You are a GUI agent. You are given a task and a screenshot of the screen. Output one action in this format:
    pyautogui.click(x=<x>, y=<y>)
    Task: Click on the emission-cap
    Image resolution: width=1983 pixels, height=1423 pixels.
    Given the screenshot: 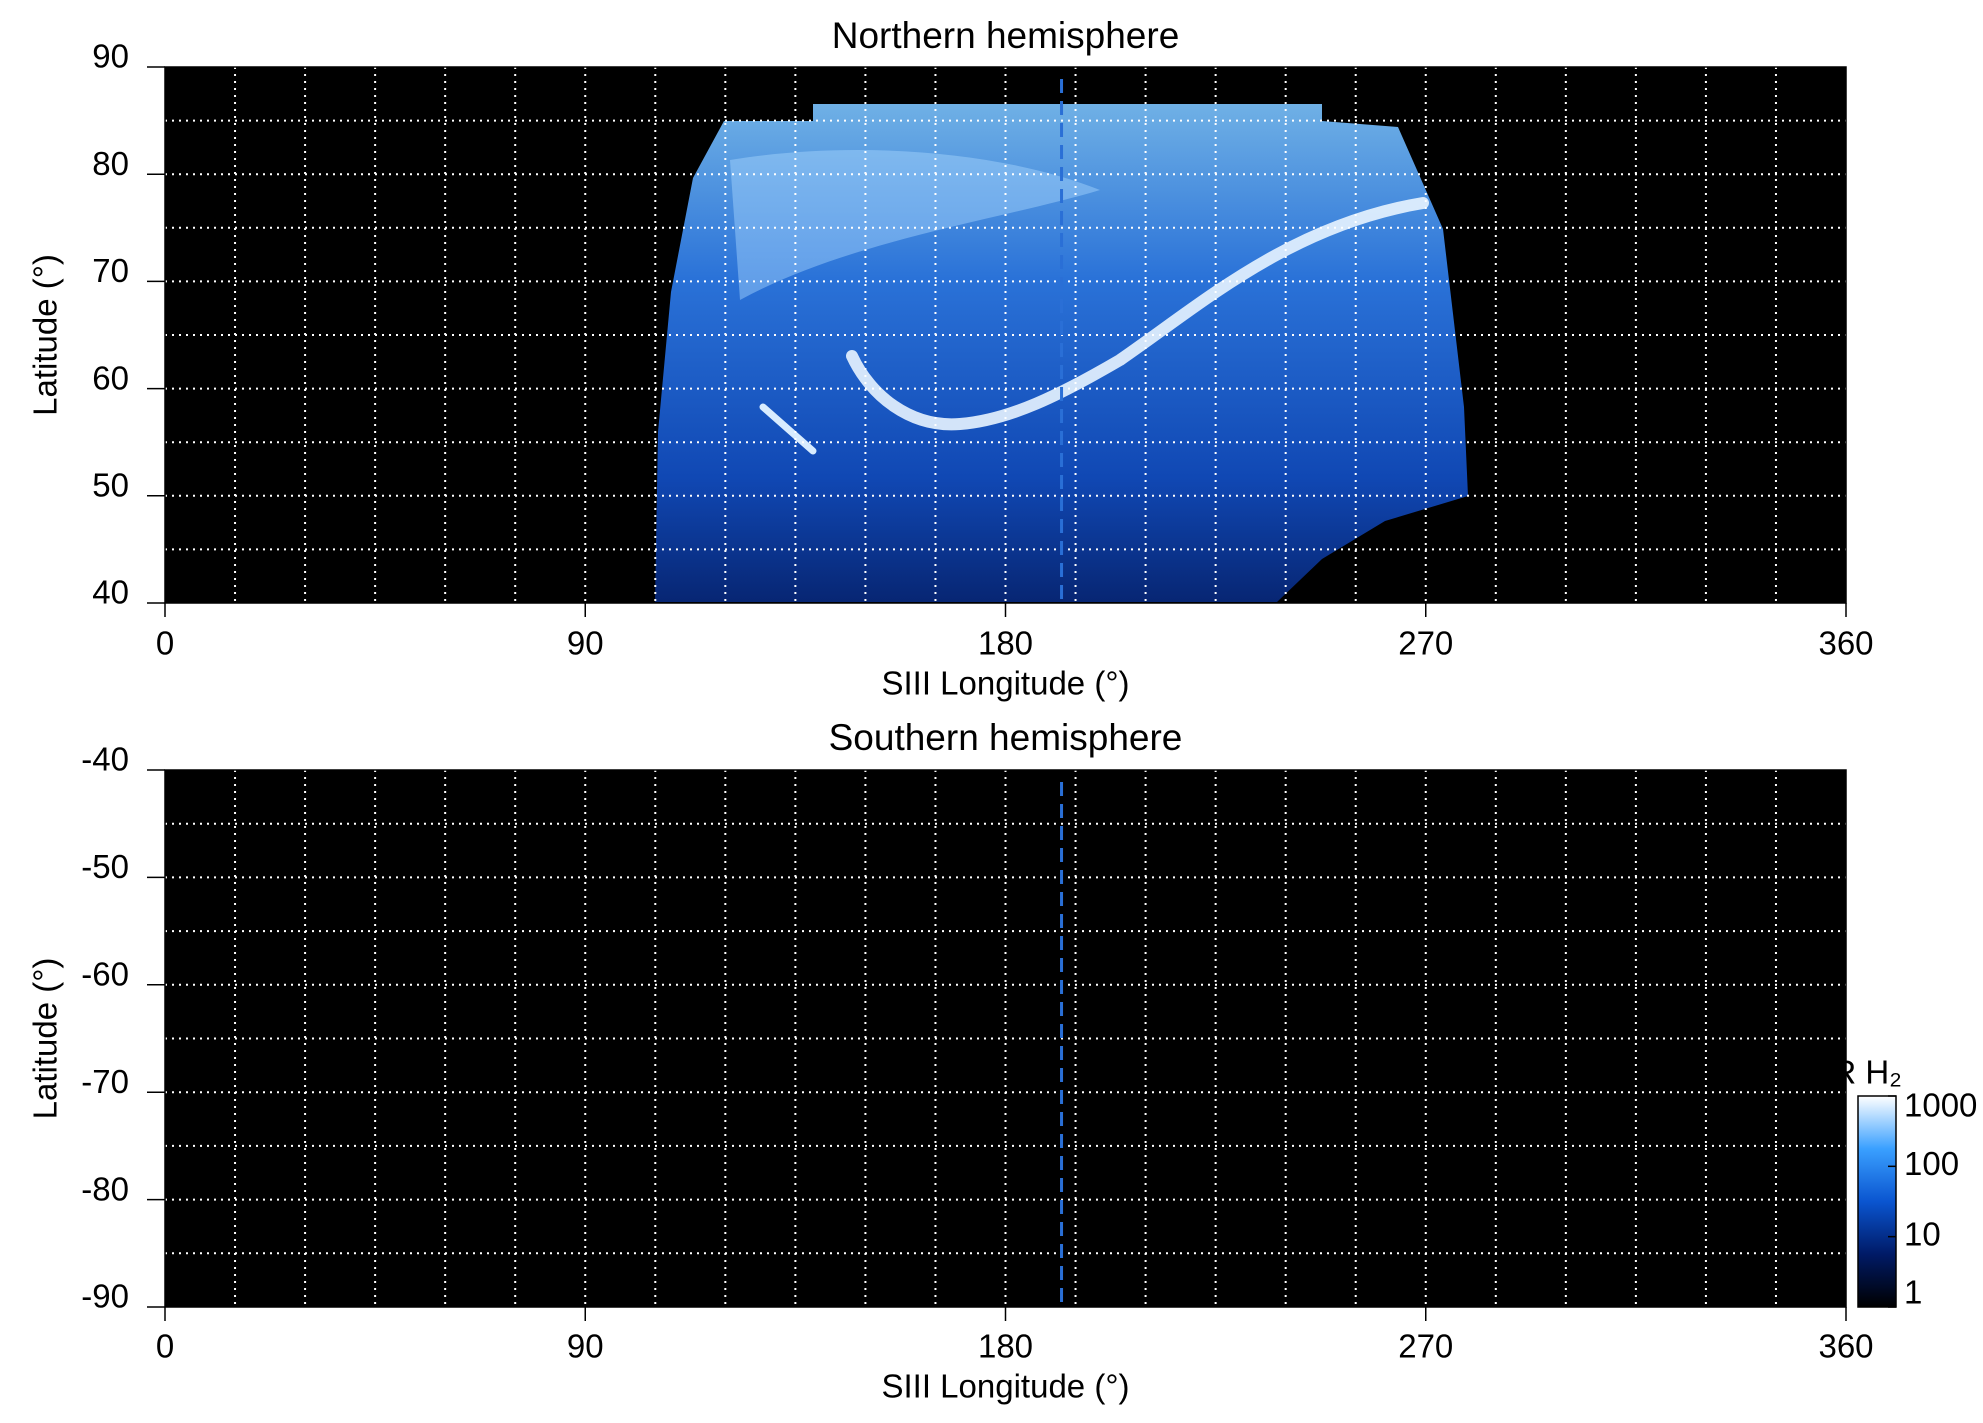 What is the action you would take?
    pyautogui.click(x=915, y=225)
    